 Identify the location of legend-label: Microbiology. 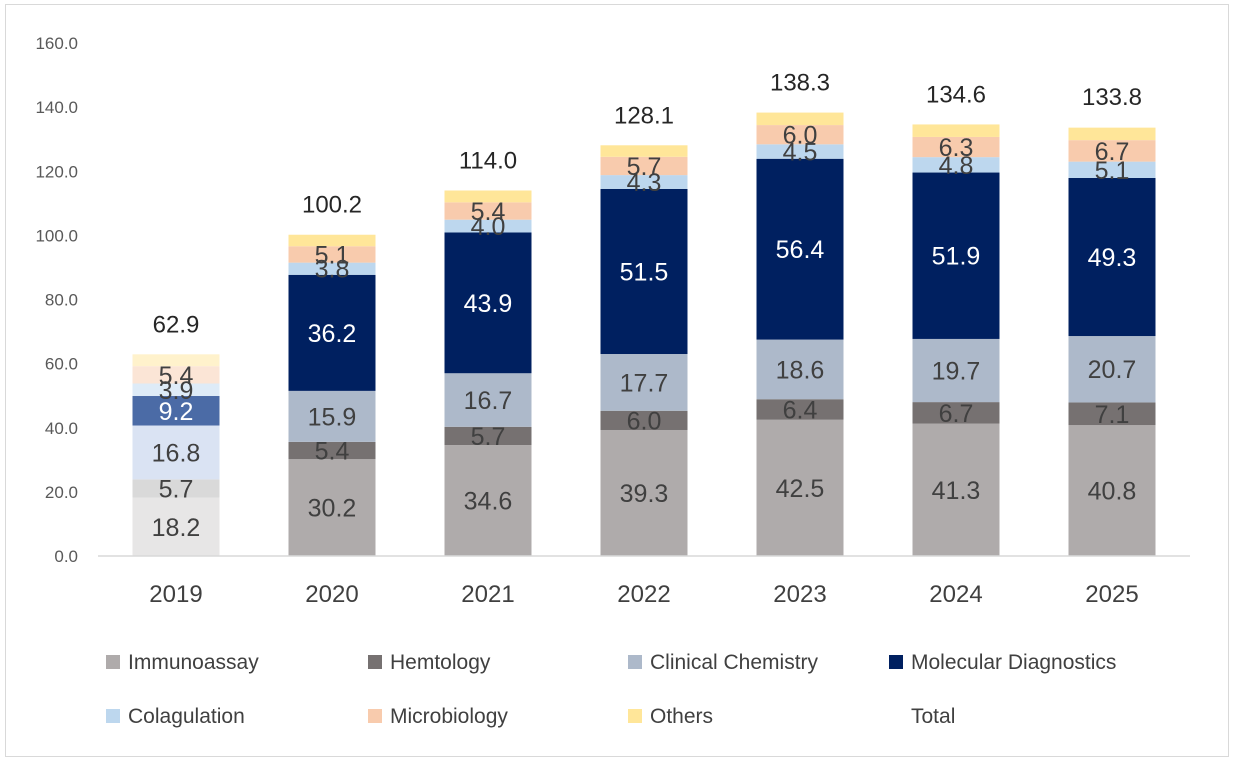
(449, 716).